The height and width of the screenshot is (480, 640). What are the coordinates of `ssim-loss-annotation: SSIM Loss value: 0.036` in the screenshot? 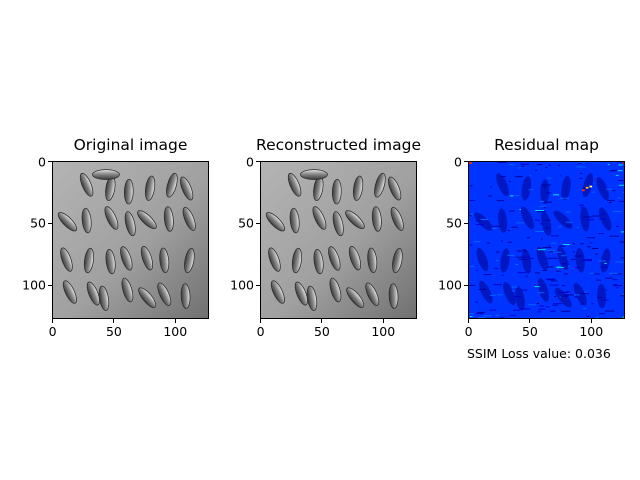 It's located at (539, 353).